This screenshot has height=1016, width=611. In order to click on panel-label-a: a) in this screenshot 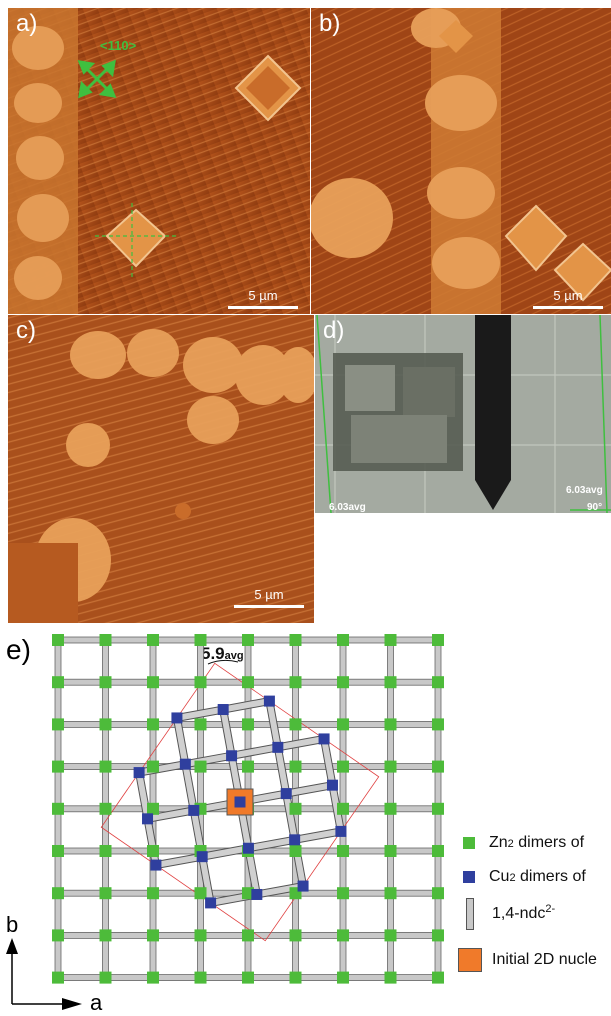, I will do `click(27, 23)`.